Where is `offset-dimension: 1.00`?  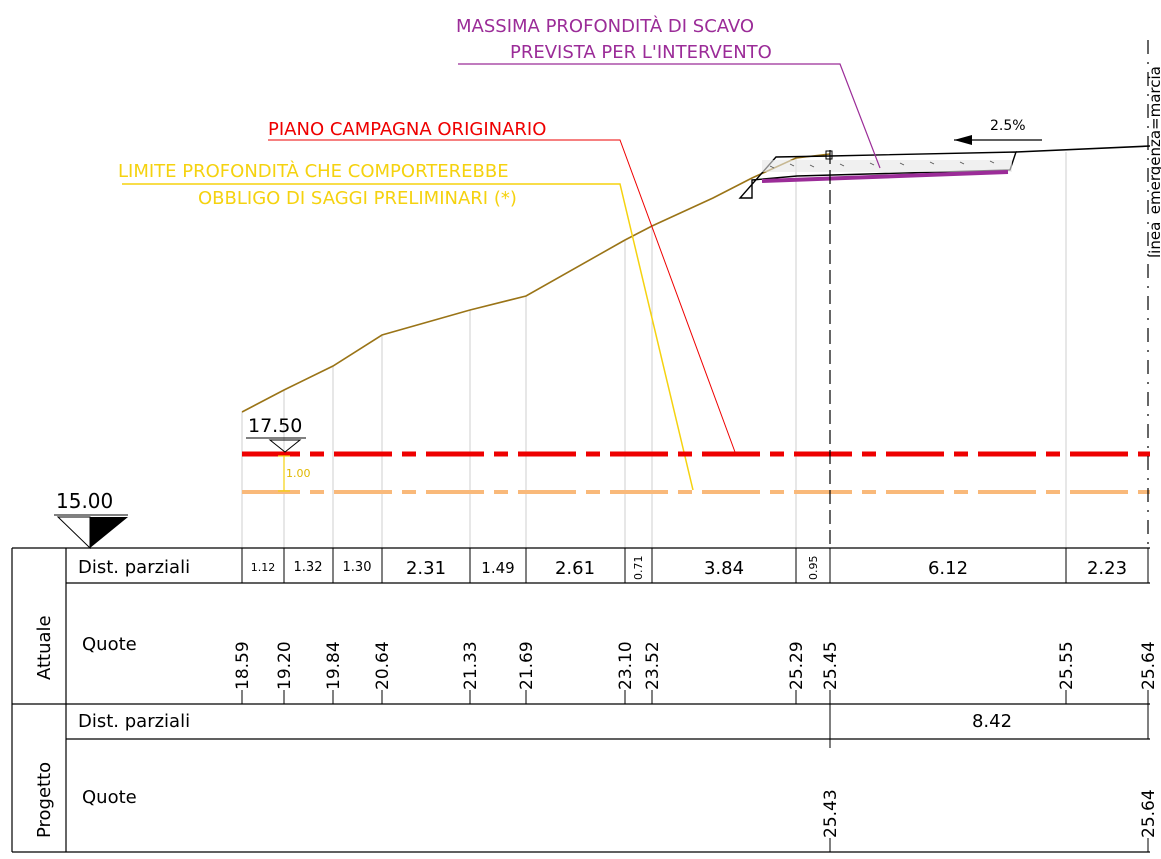
offset-dimension: 1.00 is located at coordinates (294, 473).